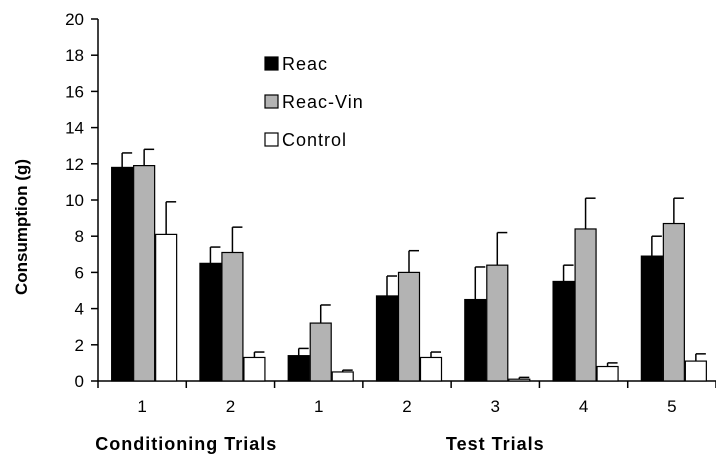  What do you see at coordinates (74, 164) in the screenshot?
I see `y-tick-label: 12` at bounding box center [74, 164].